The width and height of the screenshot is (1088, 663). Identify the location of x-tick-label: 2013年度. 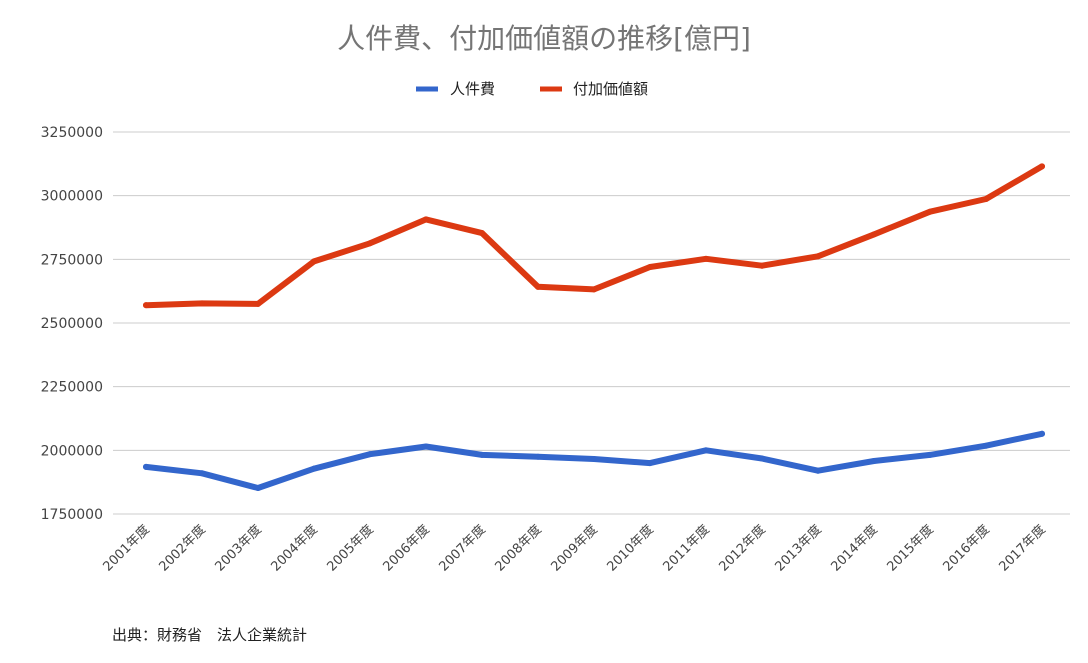
(798, 548).